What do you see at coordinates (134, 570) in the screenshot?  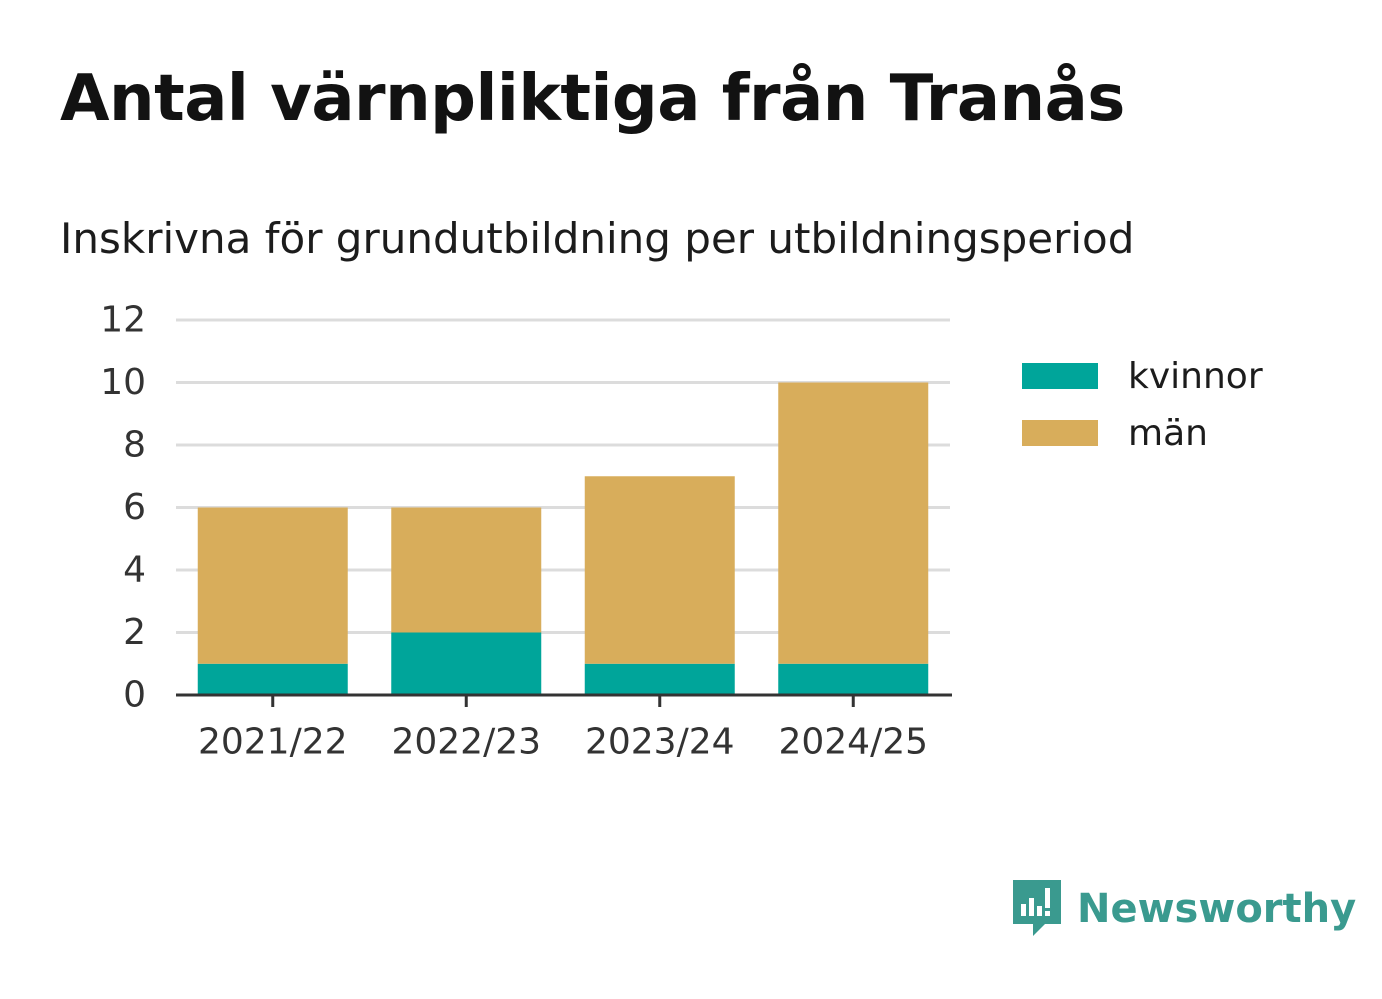 I see `y-tick-label: 4` at bounding box center [134, 570].